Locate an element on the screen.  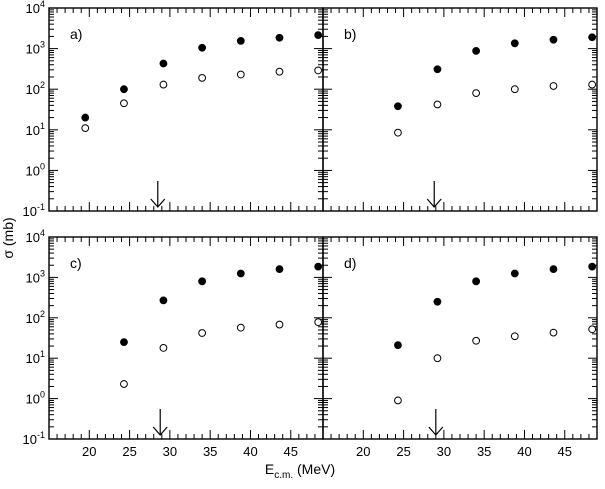
x-axis-label-unit: (MeV) is located at coordinates (314, 469).